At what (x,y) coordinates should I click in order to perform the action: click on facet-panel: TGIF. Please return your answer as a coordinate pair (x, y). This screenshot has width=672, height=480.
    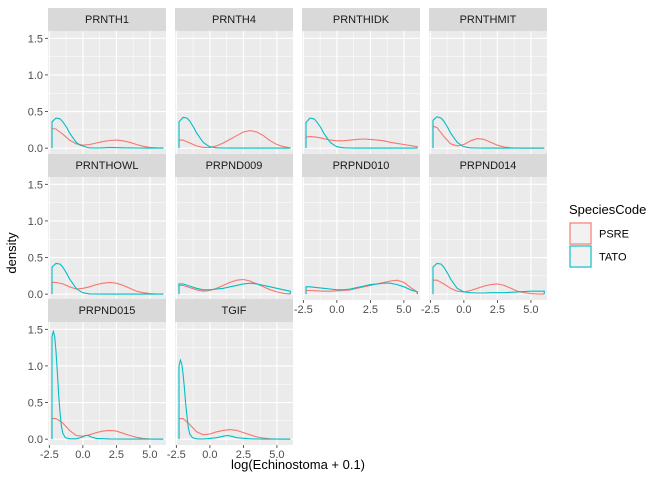
    Looking at the image, I should click on (234, 372).